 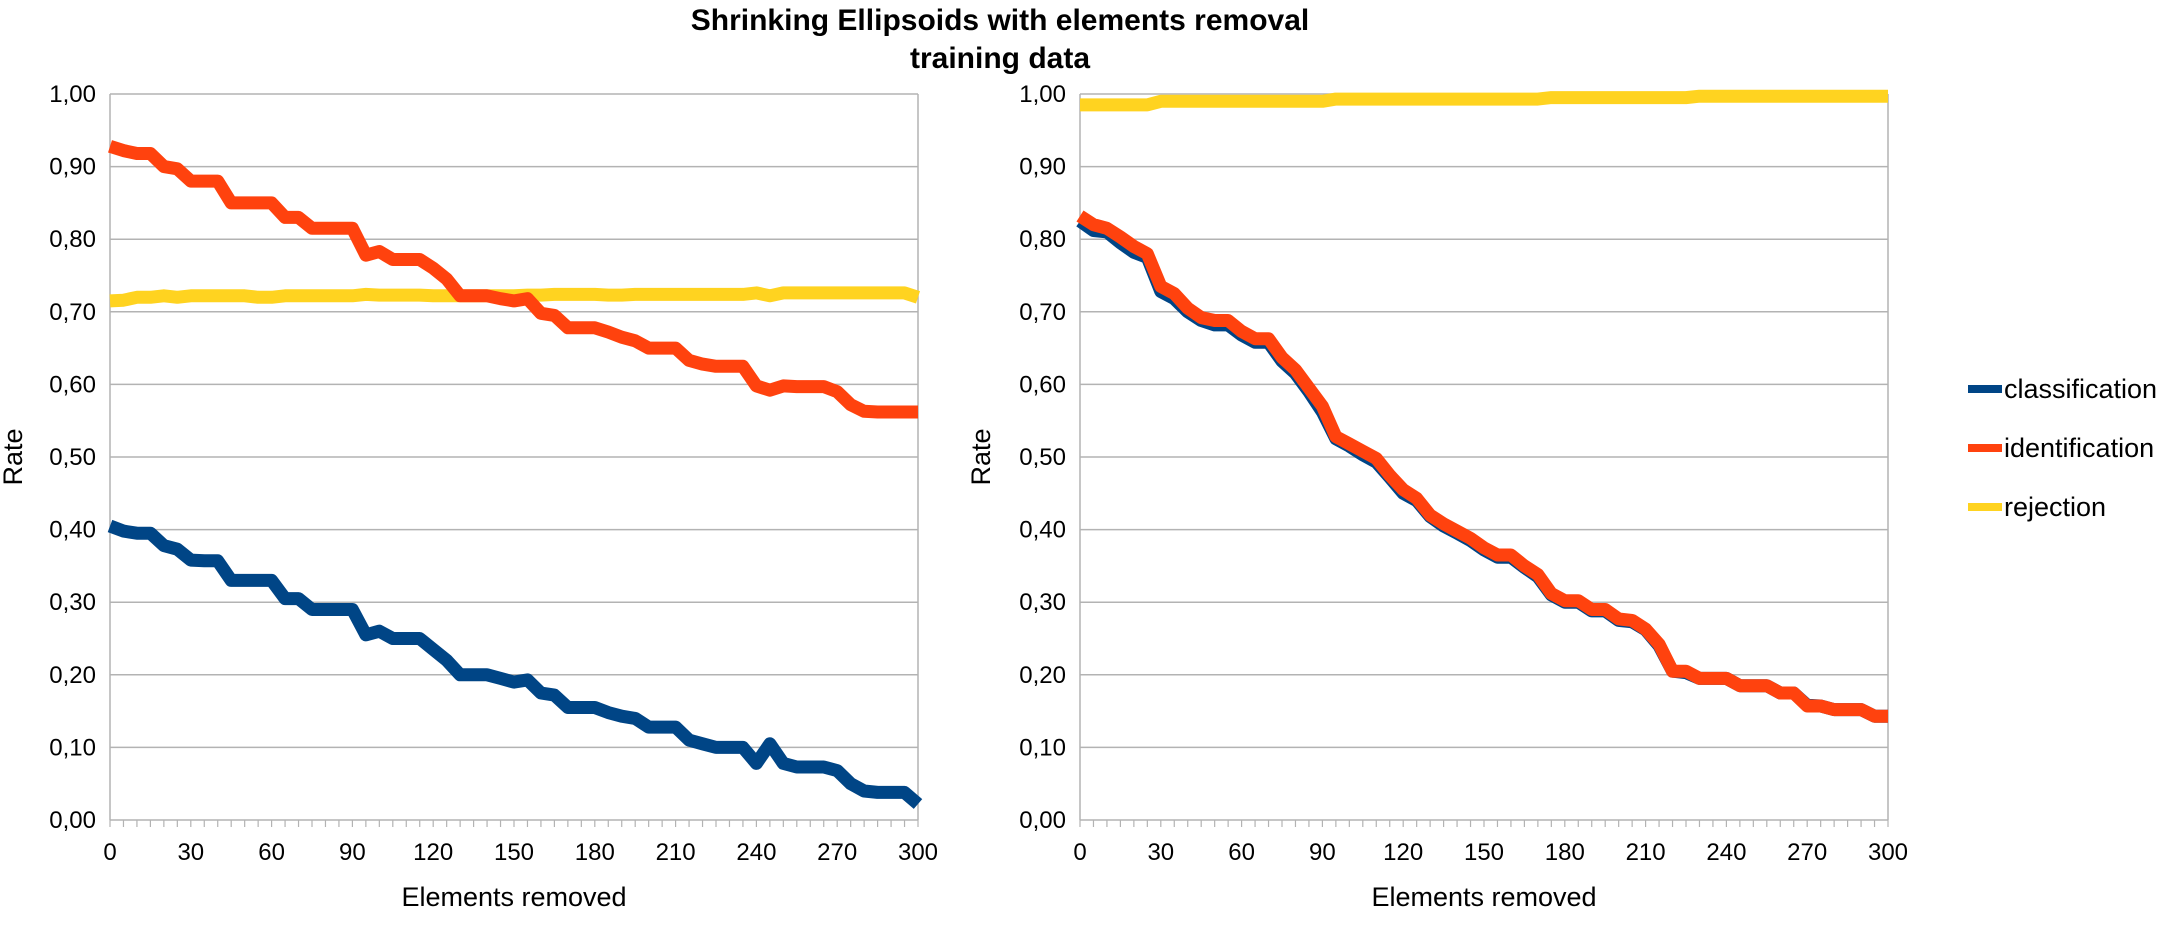 I want to click on chart-legend: classification identification rejection, so click(x=2062, y=448).